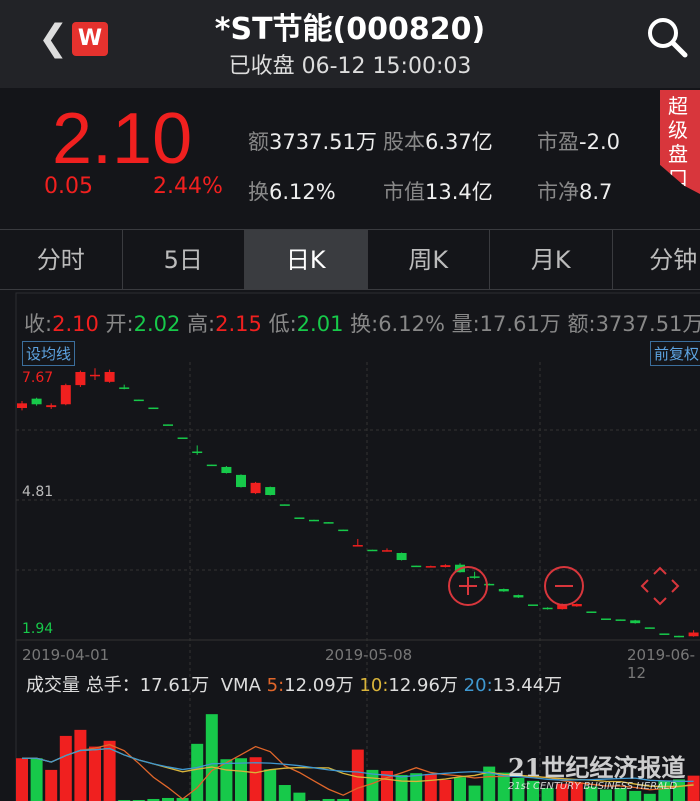 The image size is (700, 801). Describe the element at coordinates (53, 38) in the screenshot. I see `back-chevron-icon: ❮` at that location.